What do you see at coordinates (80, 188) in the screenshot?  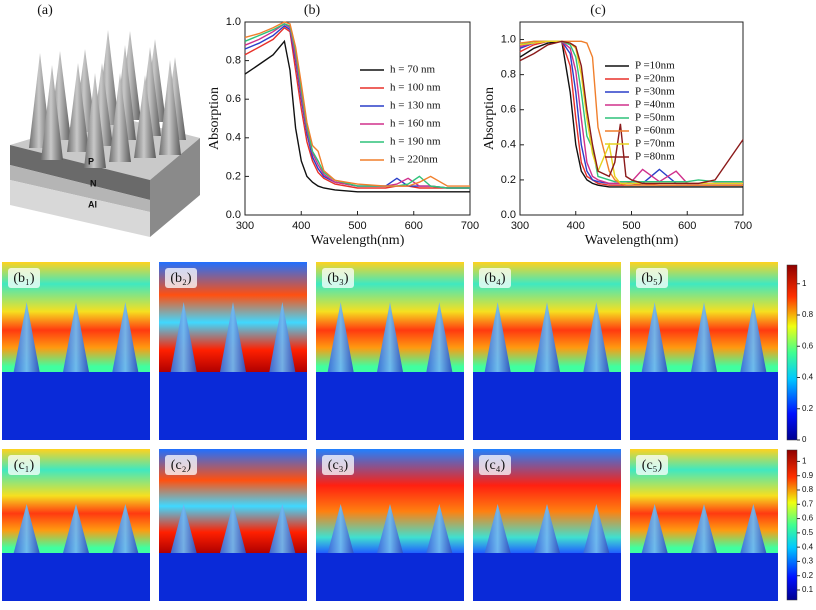 I see `layer-n` at bounding box center [80, 188].